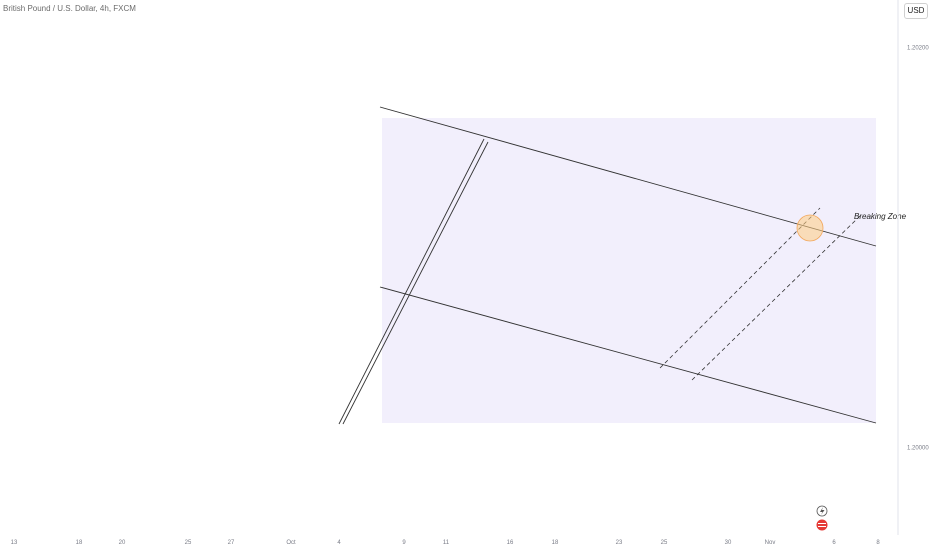  What do you see at coordinates (446, 543) in the screenshot?
I see `x-tick-label: 11` at bounding box center [446, 543].